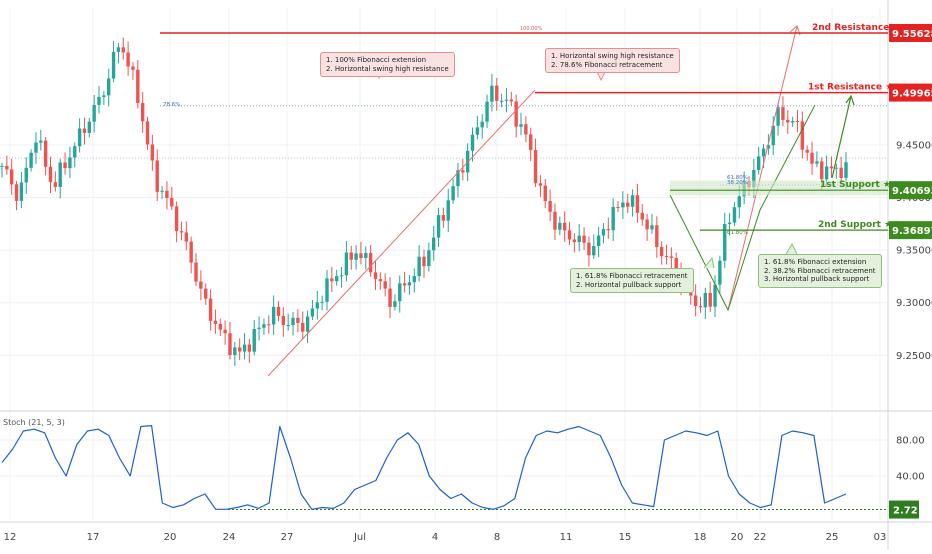 This screenshot has width=932, height=554. What do you see at coordinates (779, 188) in the screenshot?
I see `support-zone` at bounding box center [779, 188].